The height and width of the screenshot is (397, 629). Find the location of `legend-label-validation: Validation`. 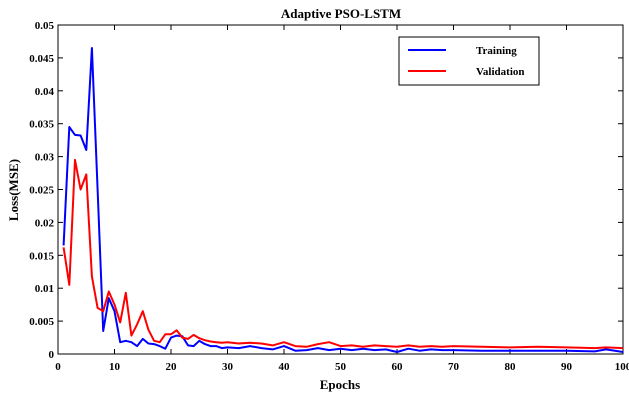

legend-label-validation: Validation is located at coordinates (500, 72).